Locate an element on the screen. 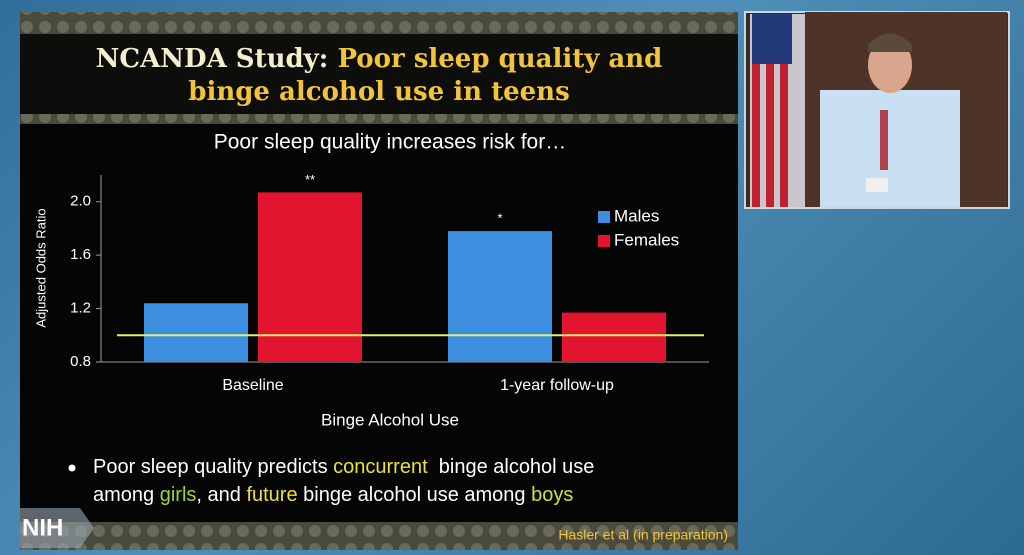  y-tick-label: 1.2 is located at coordinates (80, 308).